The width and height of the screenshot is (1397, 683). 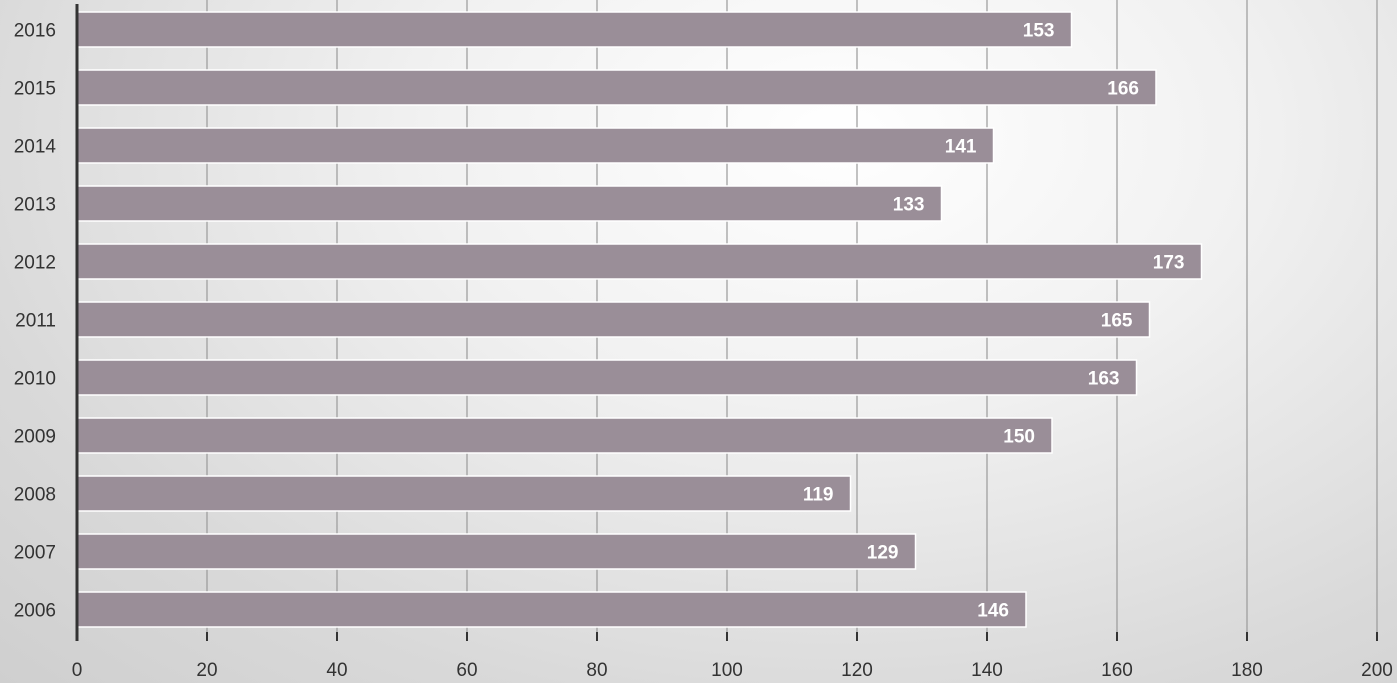 What do you see at coordinates (1169, 263) in the screenshot?
I see `data-label-2012: 173` at bounding box center [1169, 263].